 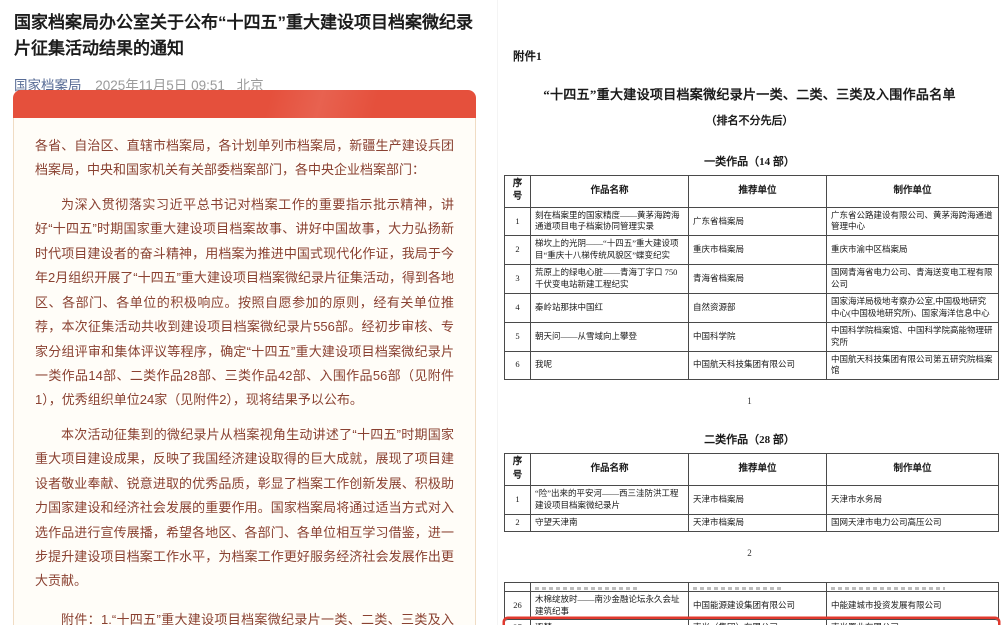 What do you see at coordinates (758, 605) in the screenshot?
I see `recommending-unit: 中国能源建设集团有限公司` at bounding box center [758, 605].